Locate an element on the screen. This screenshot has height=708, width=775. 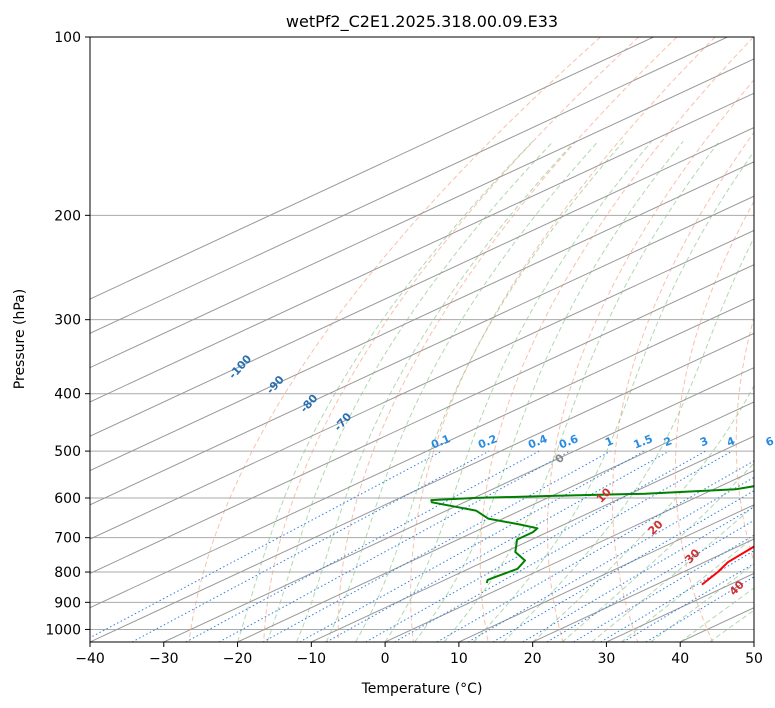
y-tick-label: 1000 is located at coordinates (63, 630).